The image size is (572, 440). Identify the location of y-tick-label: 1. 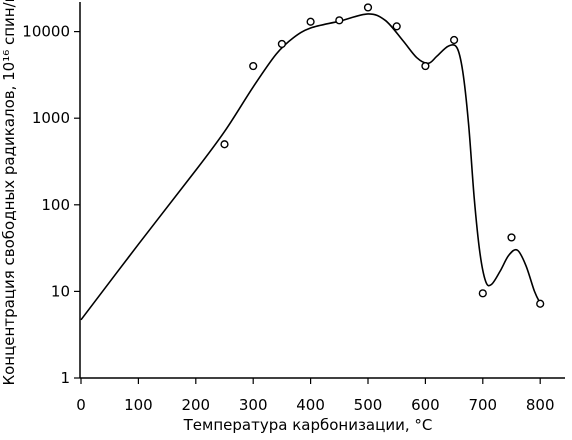
(65, 378).